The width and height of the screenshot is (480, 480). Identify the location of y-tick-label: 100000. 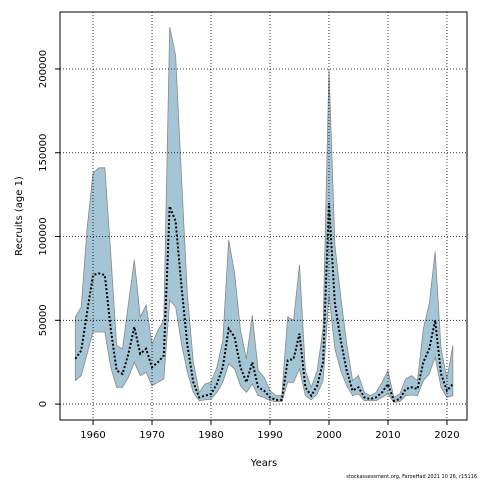
(43, 236).